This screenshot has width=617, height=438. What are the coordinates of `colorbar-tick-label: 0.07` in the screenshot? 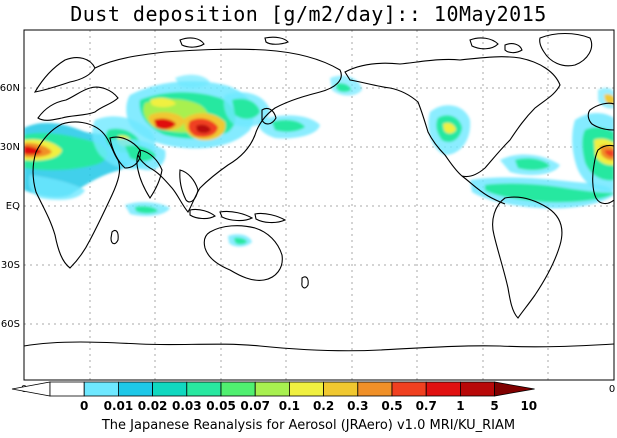 It's located at (255, 406).